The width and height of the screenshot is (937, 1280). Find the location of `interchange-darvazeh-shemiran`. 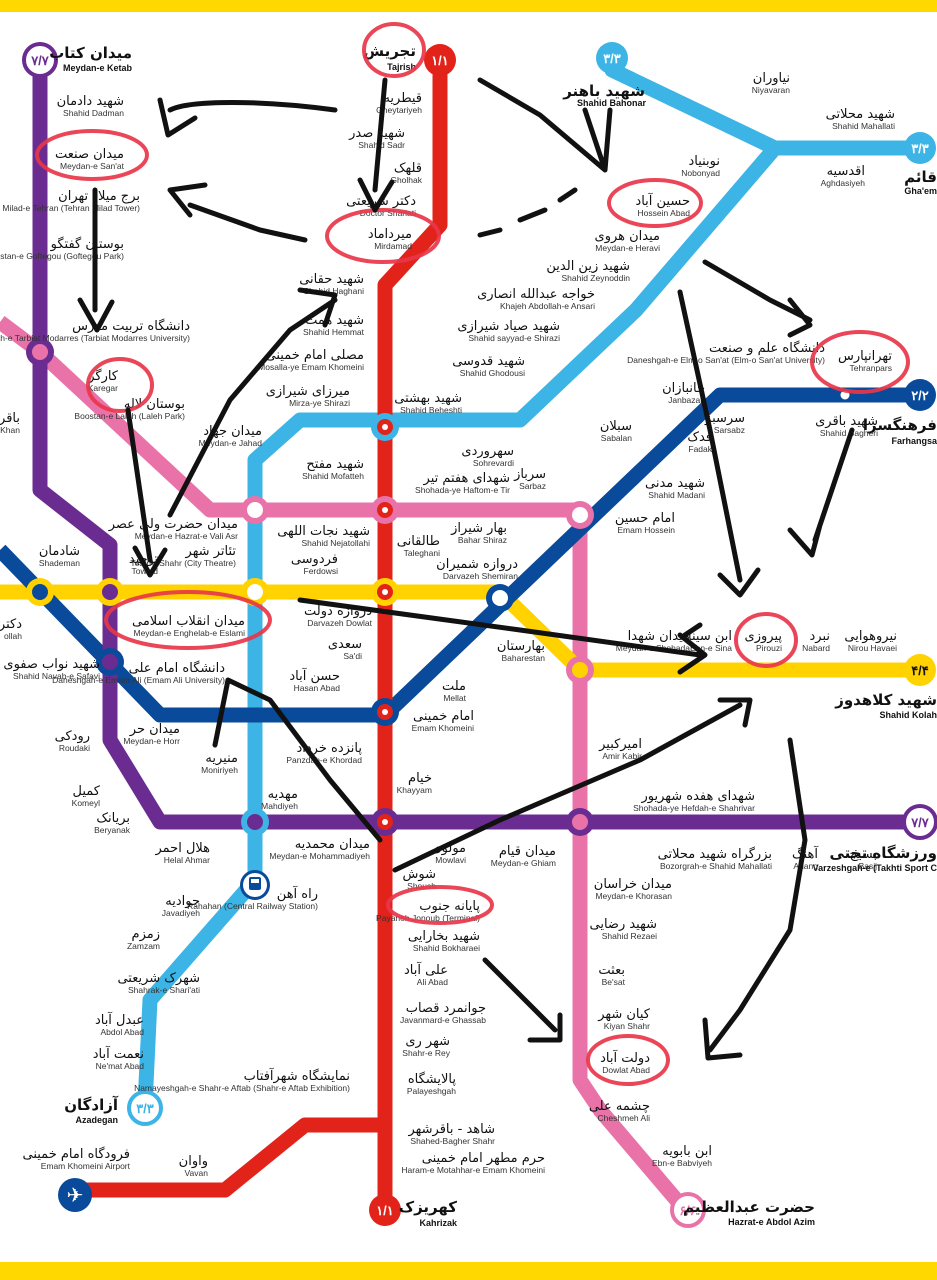

interchange-darvazeh-shemiran is located at coordinates (500, 598).